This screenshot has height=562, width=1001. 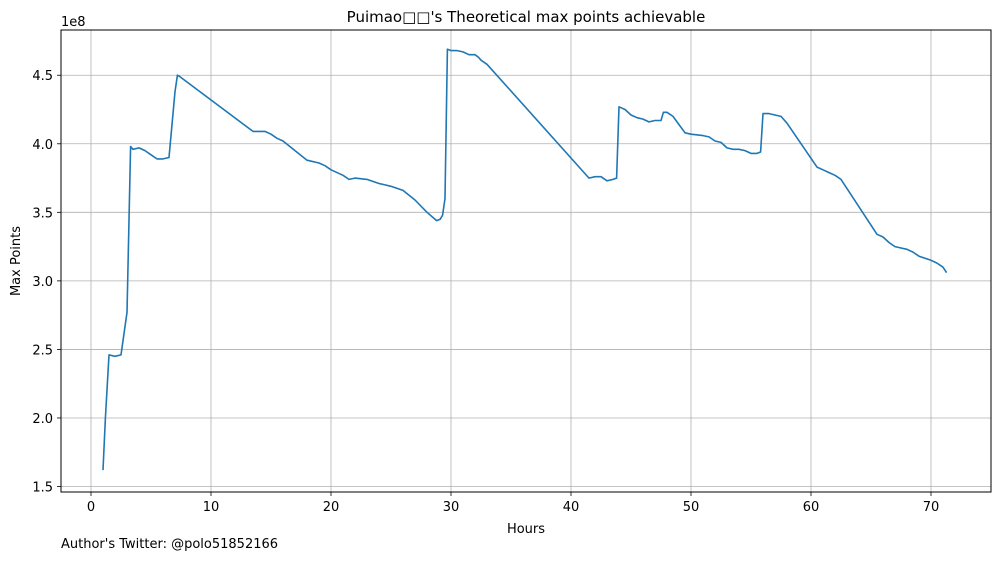 I want to click on x-axis-label: Hours, so click(x=526, y=529).